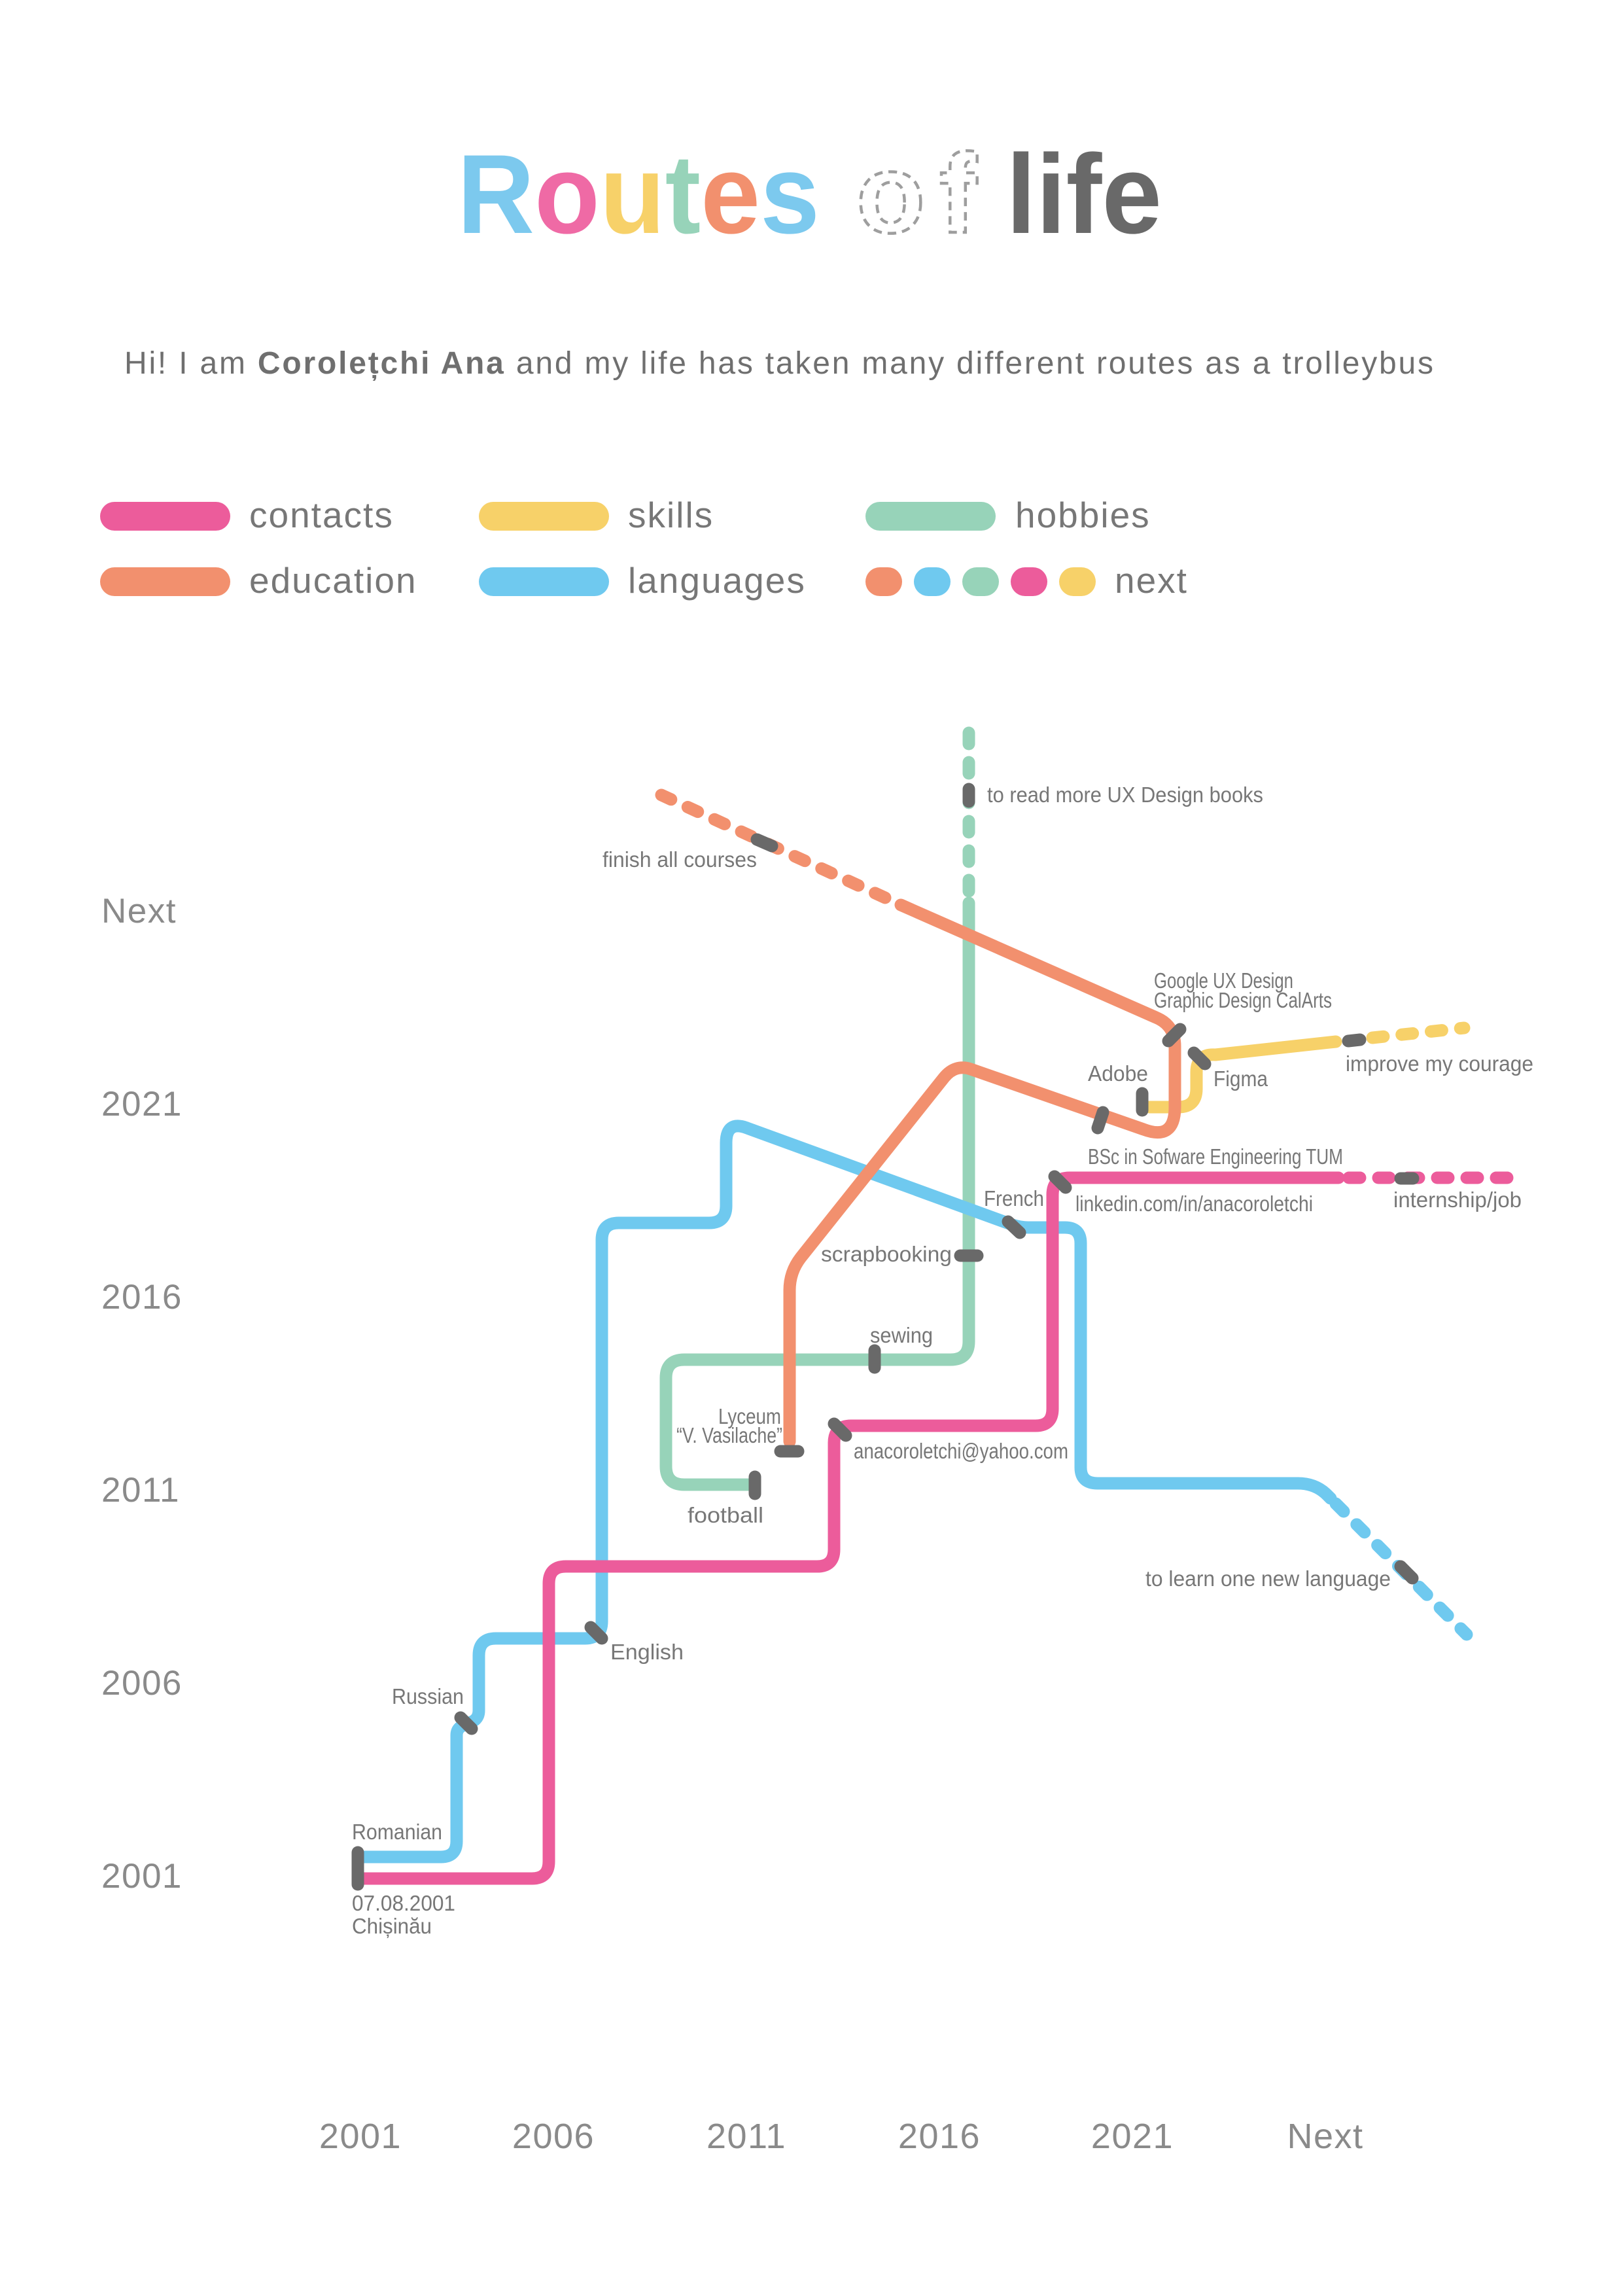 The image size is (1623, 2296). What do you see at coordinates (729, 1435) in the screenshot?
I see `svg-text: “V. Vasilache”` at bounding box center [729, 1435].